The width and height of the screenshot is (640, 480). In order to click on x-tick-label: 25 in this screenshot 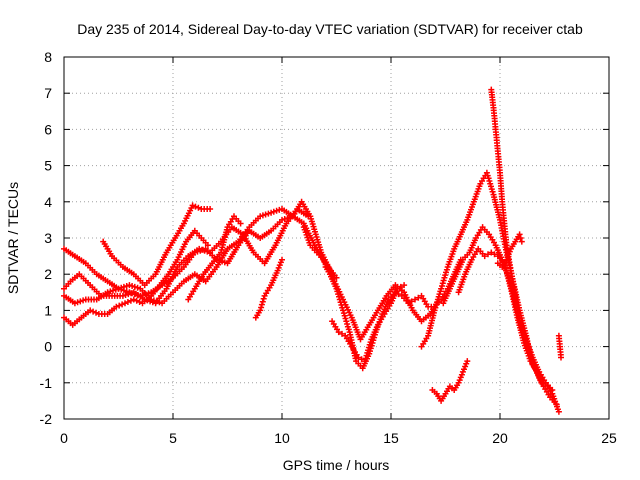, I will do `click(609, 438)`.